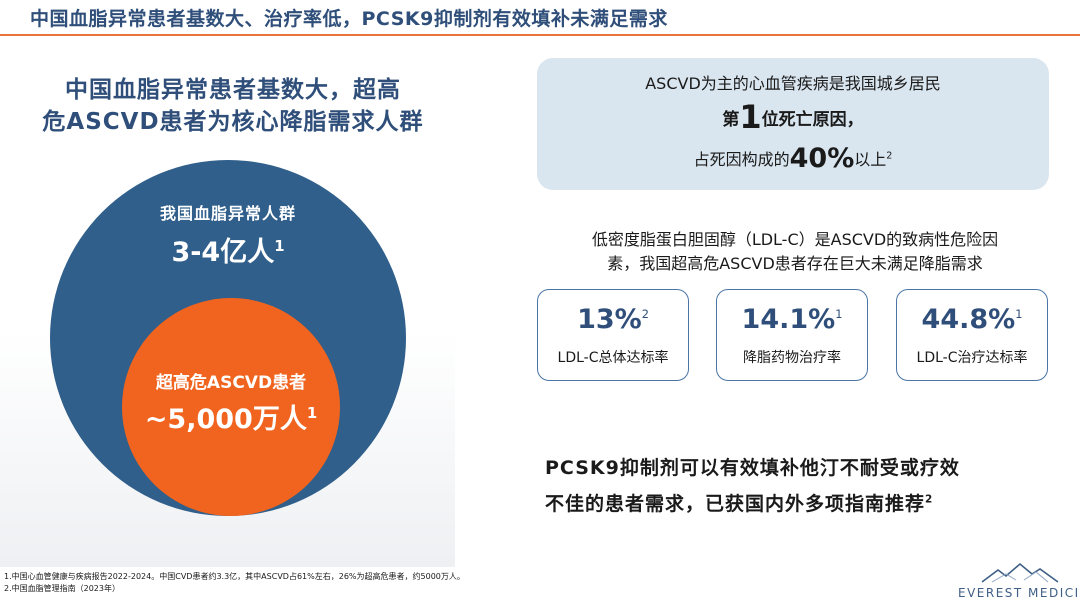 This screenshot has width=1080, height=605. I want to click on stat-value: 13%2, so click(613, 319).